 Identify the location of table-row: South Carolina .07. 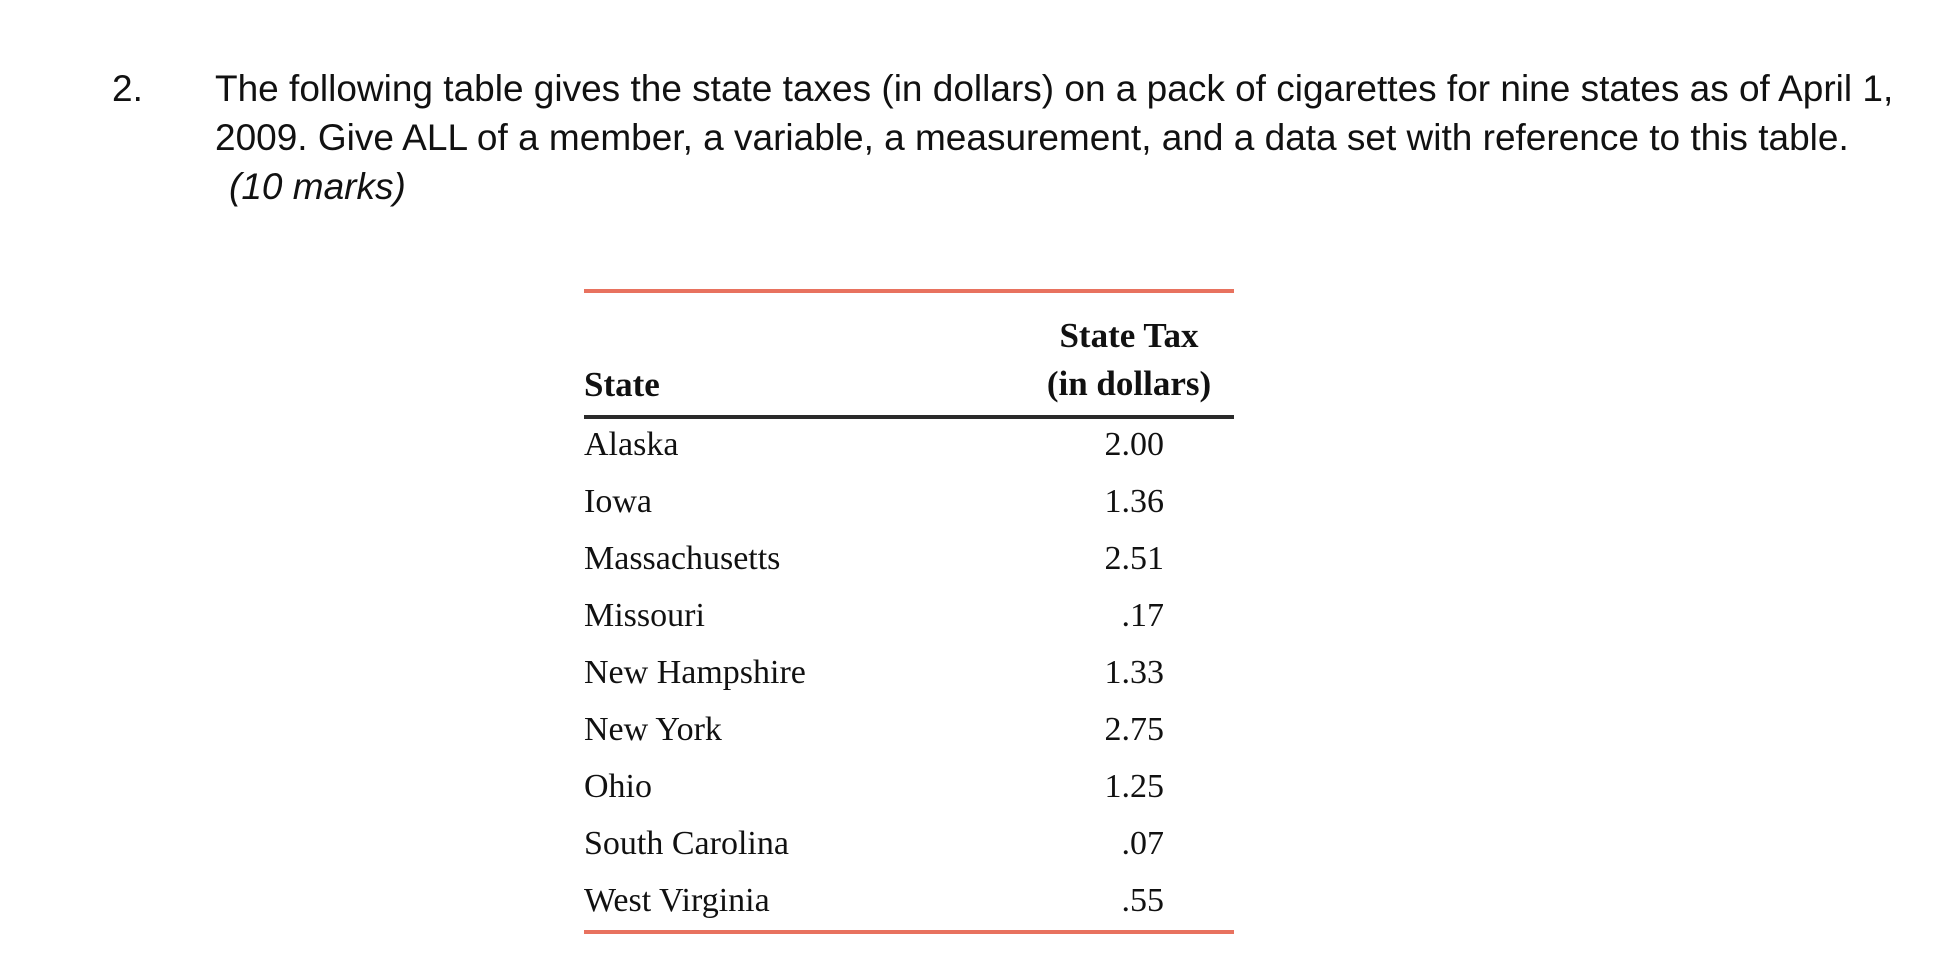
(909, 846).